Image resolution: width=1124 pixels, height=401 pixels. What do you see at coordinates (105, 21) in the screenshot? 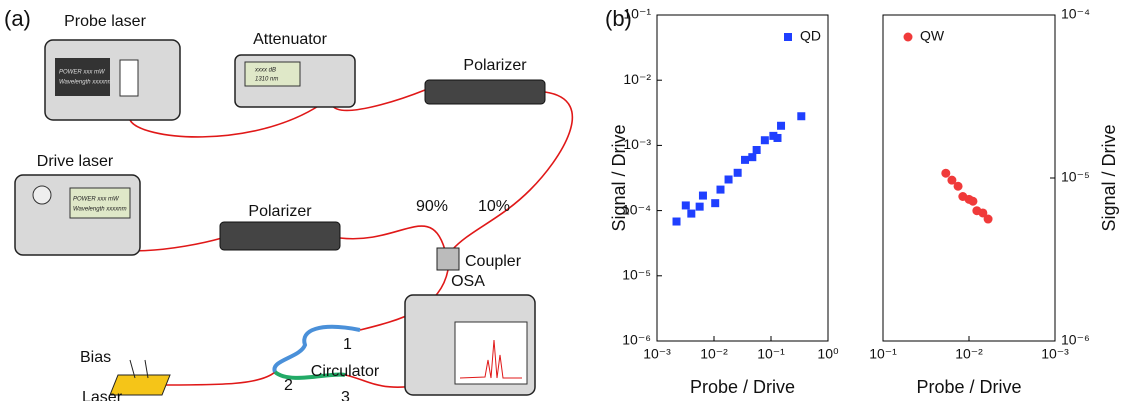
I see `label: Probe laser` at bounding box center [105, 21].